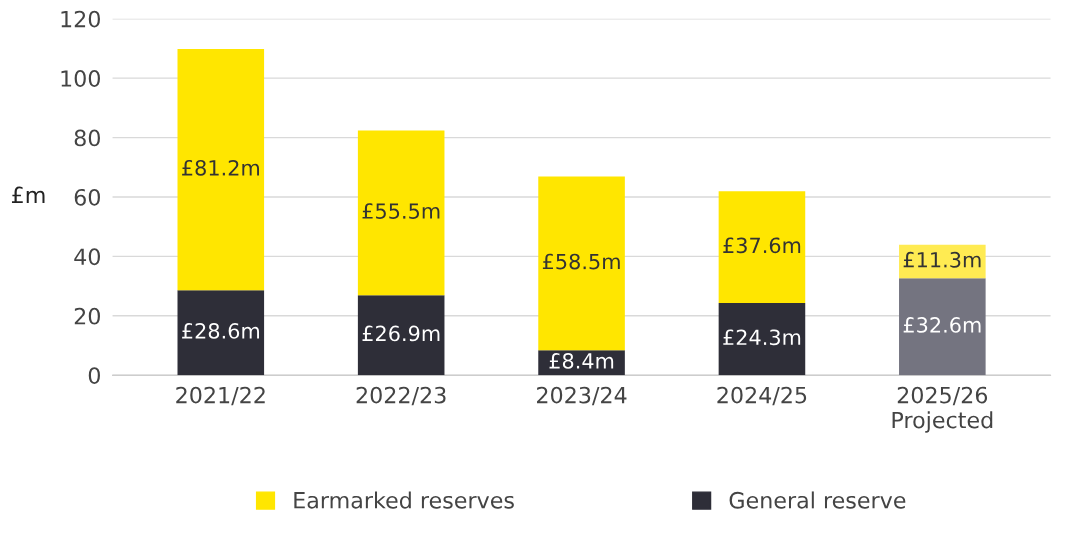 The image size is (1072, 536). I want to click on data-label: £24.3m, so click(762, 337).